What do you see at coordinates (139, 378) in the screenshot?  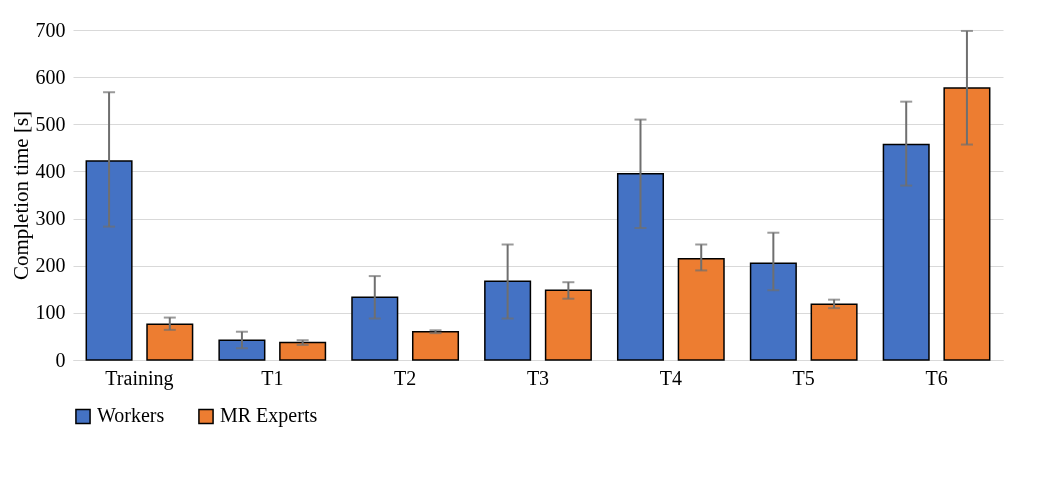 I see `x-tick-label: Training` at bounding box center [139, 378].